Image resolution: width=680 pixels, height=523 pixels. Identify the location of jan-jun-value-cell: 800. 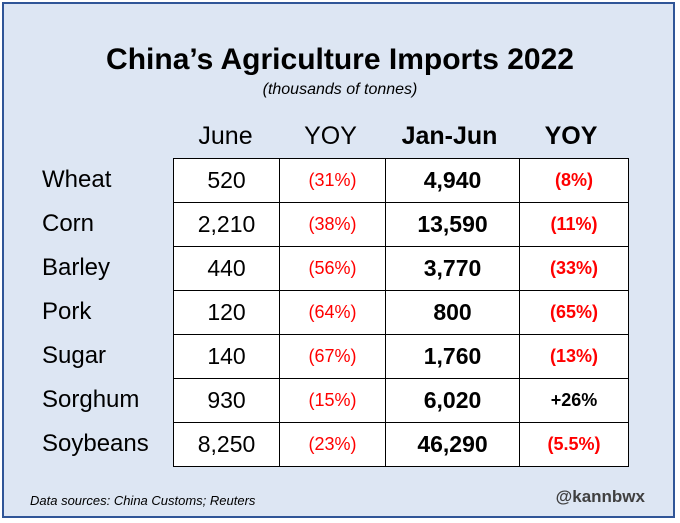
(452, 312).